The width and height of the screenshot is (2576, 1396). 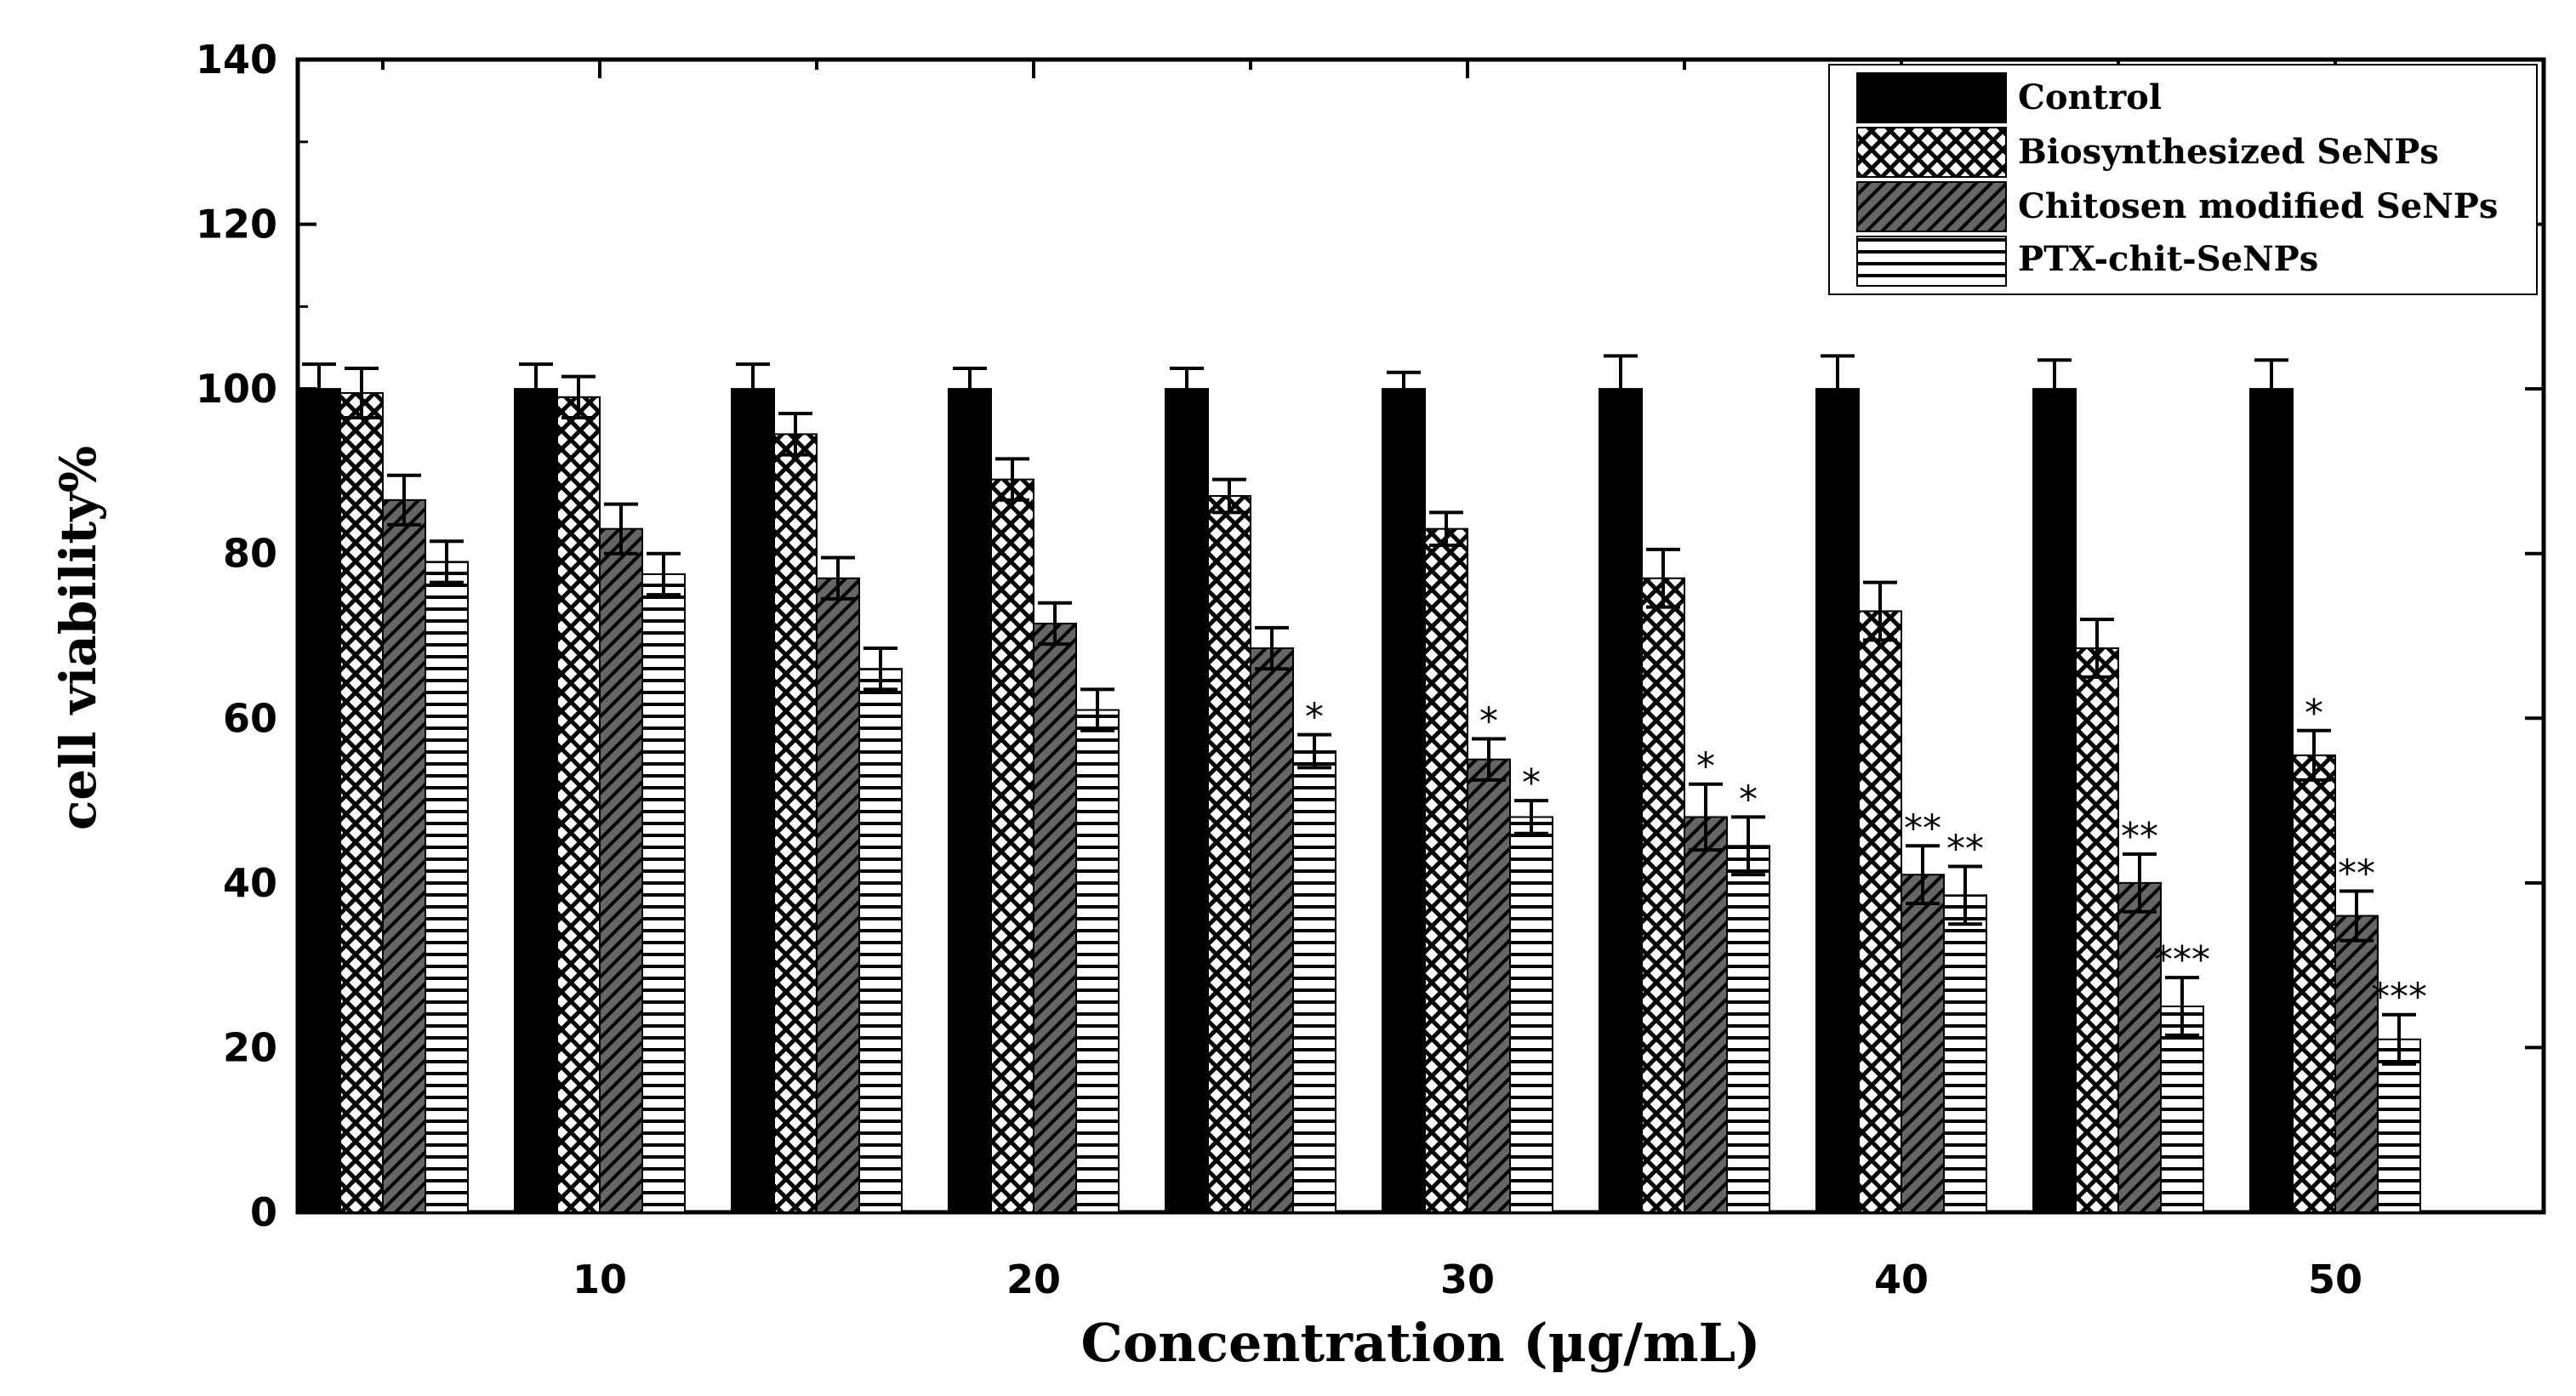 I want to click on y-tick-label: 80, so click(x=250, y=554).